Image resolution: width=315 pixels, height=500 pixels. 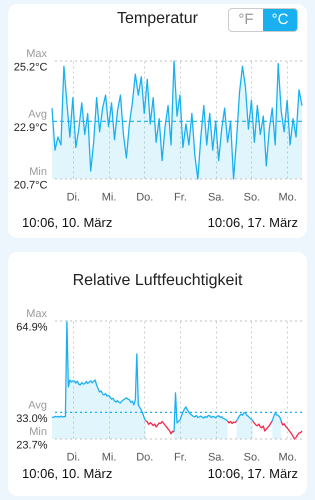 I want to click on y-tick-label: 22.9°C, so click(x=31, y=128).